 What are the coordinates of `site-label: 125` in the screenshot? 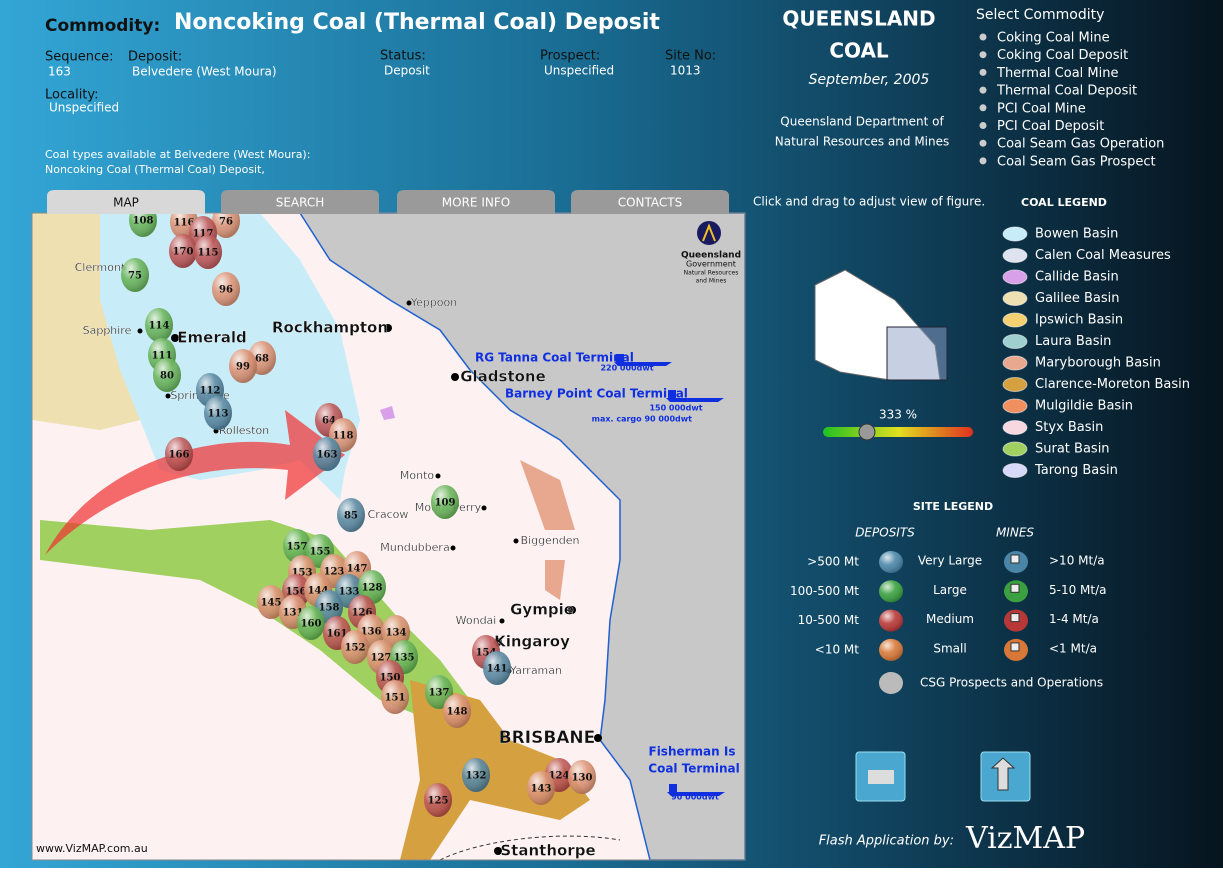 It's located at (438, 801).